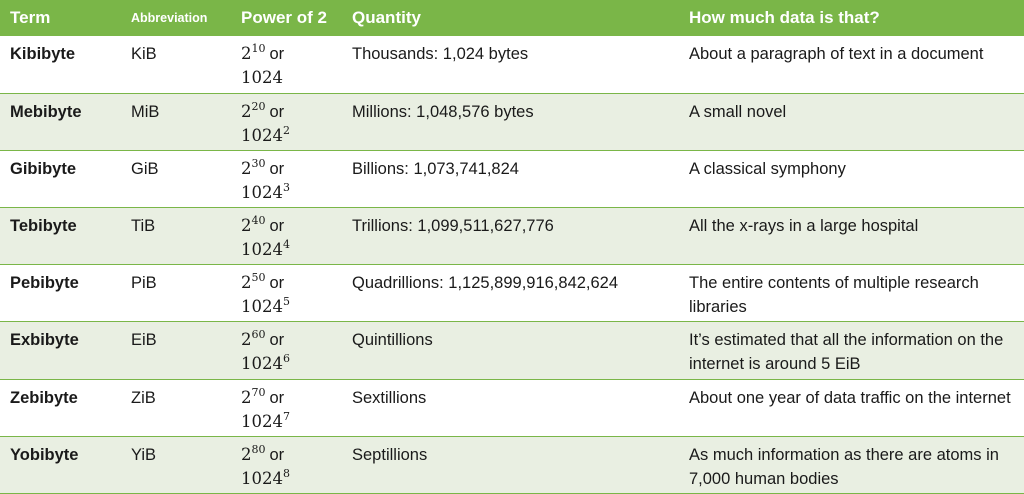 This screenshot has height=494, width=1024. I want to click on power-of-1024-line: 10245, so click(288, 307).